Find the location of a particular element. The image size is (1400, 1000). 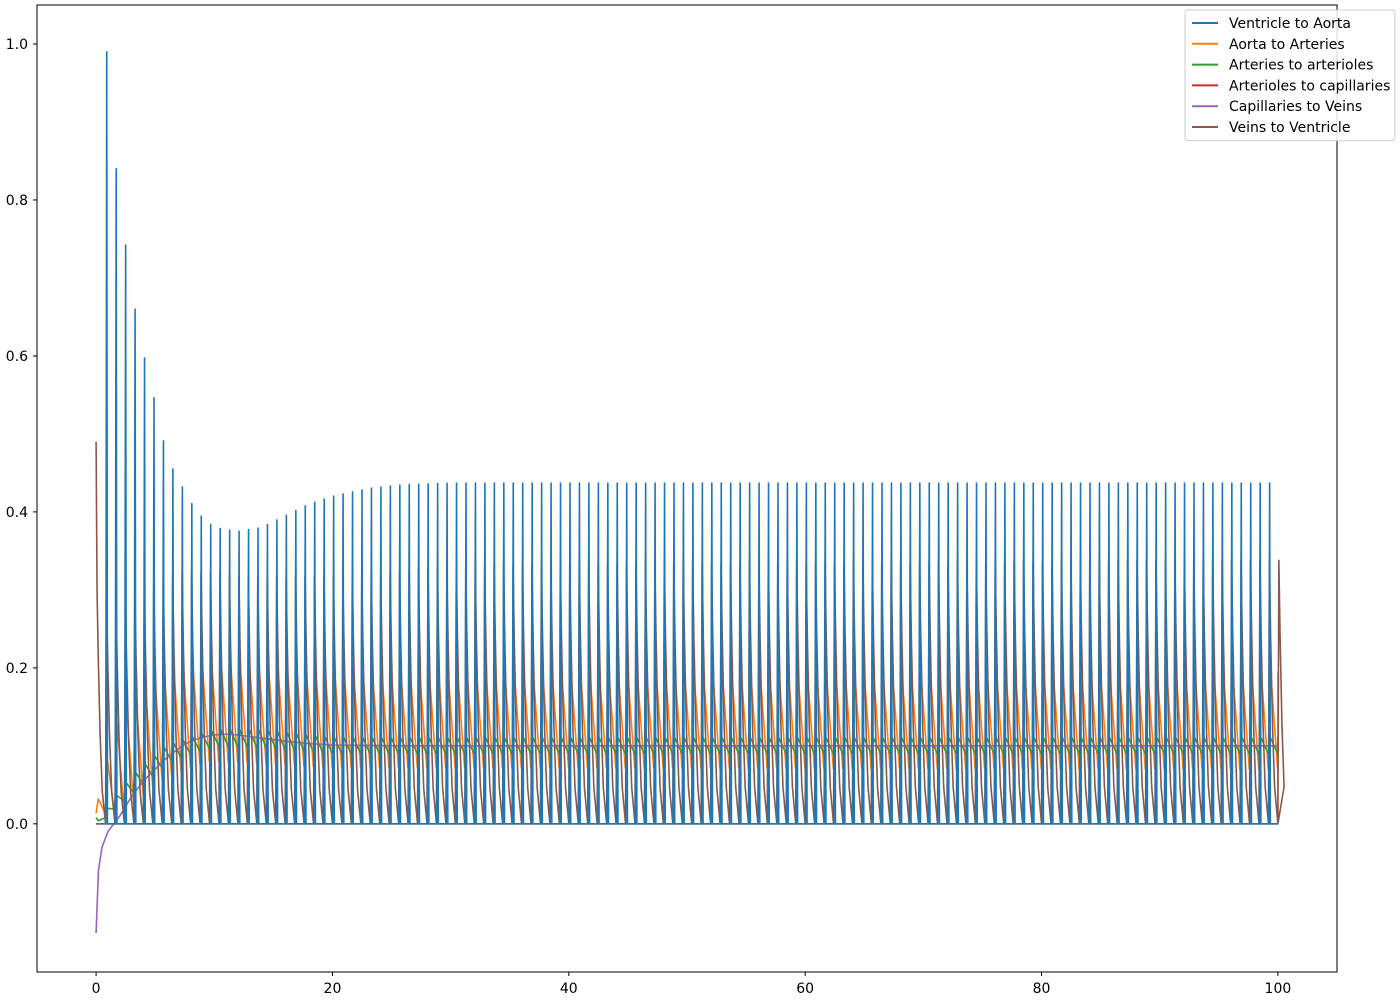

legend-label: Arterioles to capillaries is located at coordinates (1309, 86).